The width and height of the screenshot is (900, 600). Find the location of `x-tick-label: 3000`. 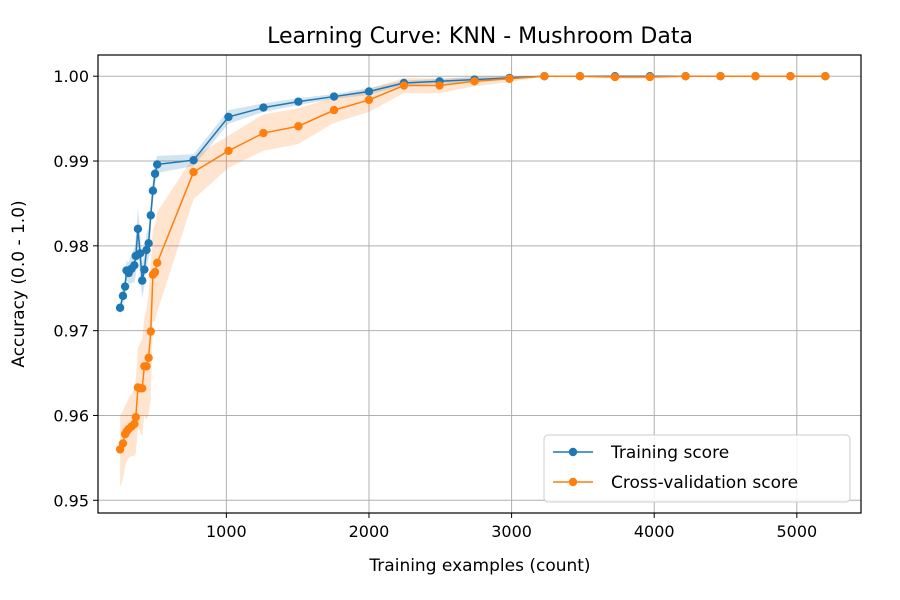

x-tick-label: 3000 is located at coordinates (511, 531).